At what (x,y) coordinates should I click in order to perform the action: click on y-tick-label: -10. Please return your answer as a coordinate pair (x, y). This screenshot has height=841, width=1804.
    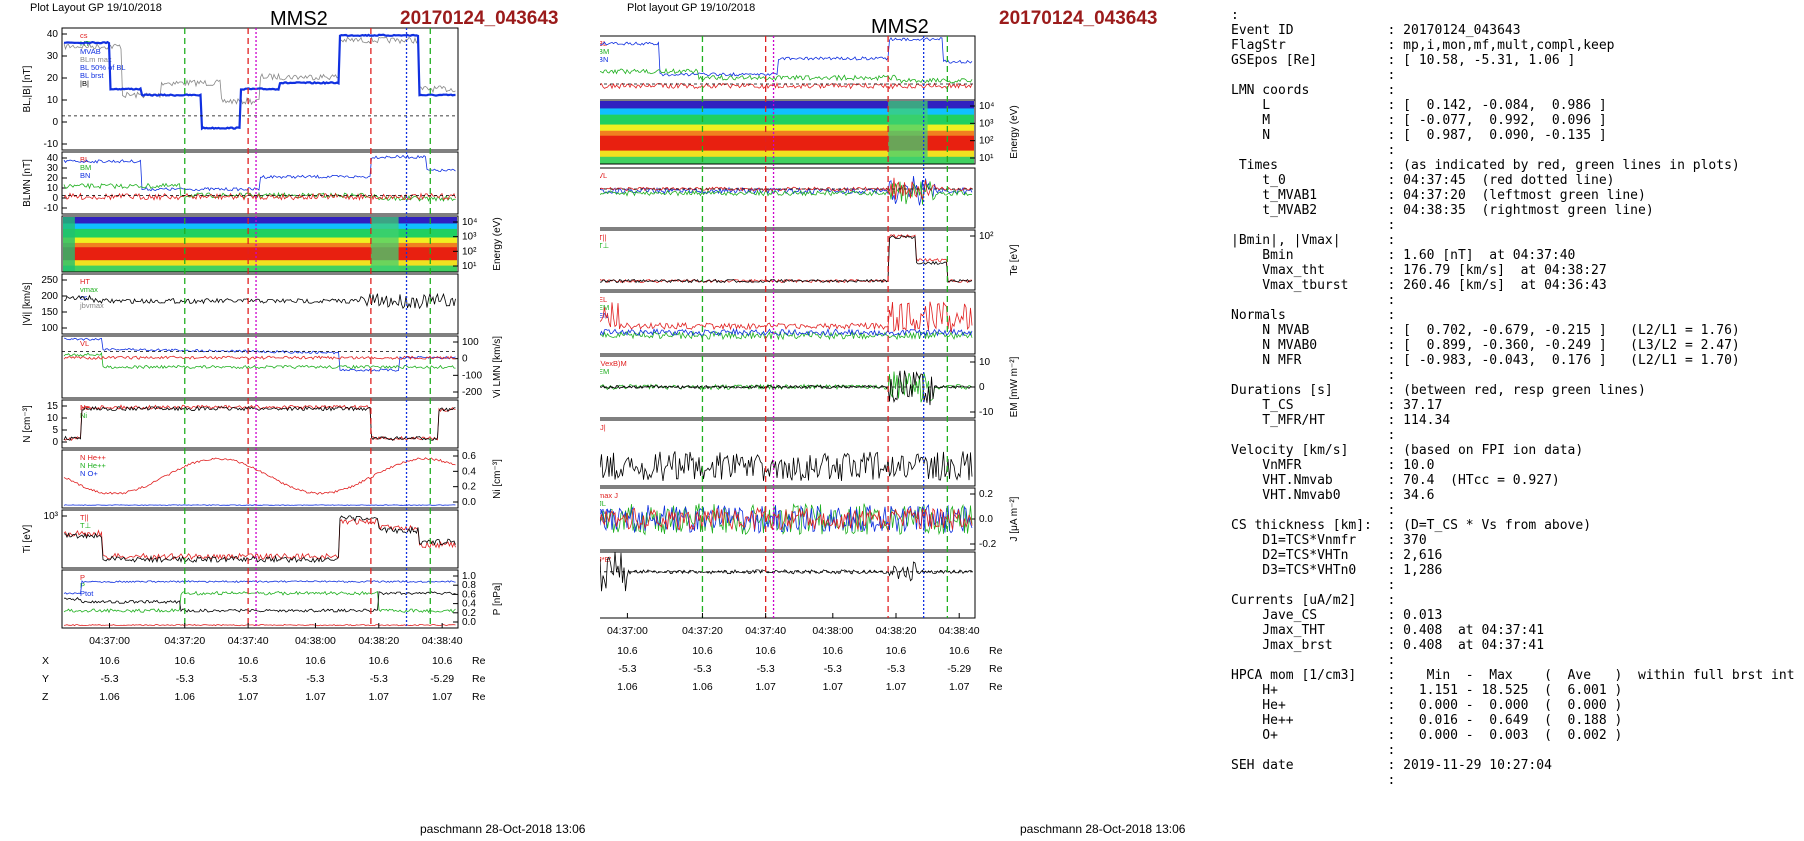
    Looking at the image, I should click on (51, 208).